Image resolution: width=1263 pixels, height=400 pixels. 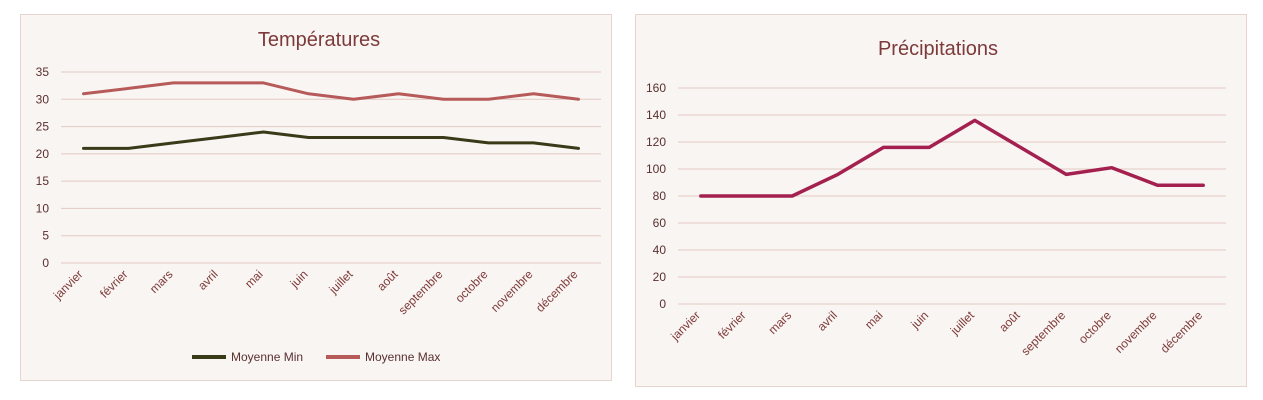 What do you see at coordinates (656, 142) in the screenshot?
I see `y-tick-label: 120` at bounding box center [656, 142].